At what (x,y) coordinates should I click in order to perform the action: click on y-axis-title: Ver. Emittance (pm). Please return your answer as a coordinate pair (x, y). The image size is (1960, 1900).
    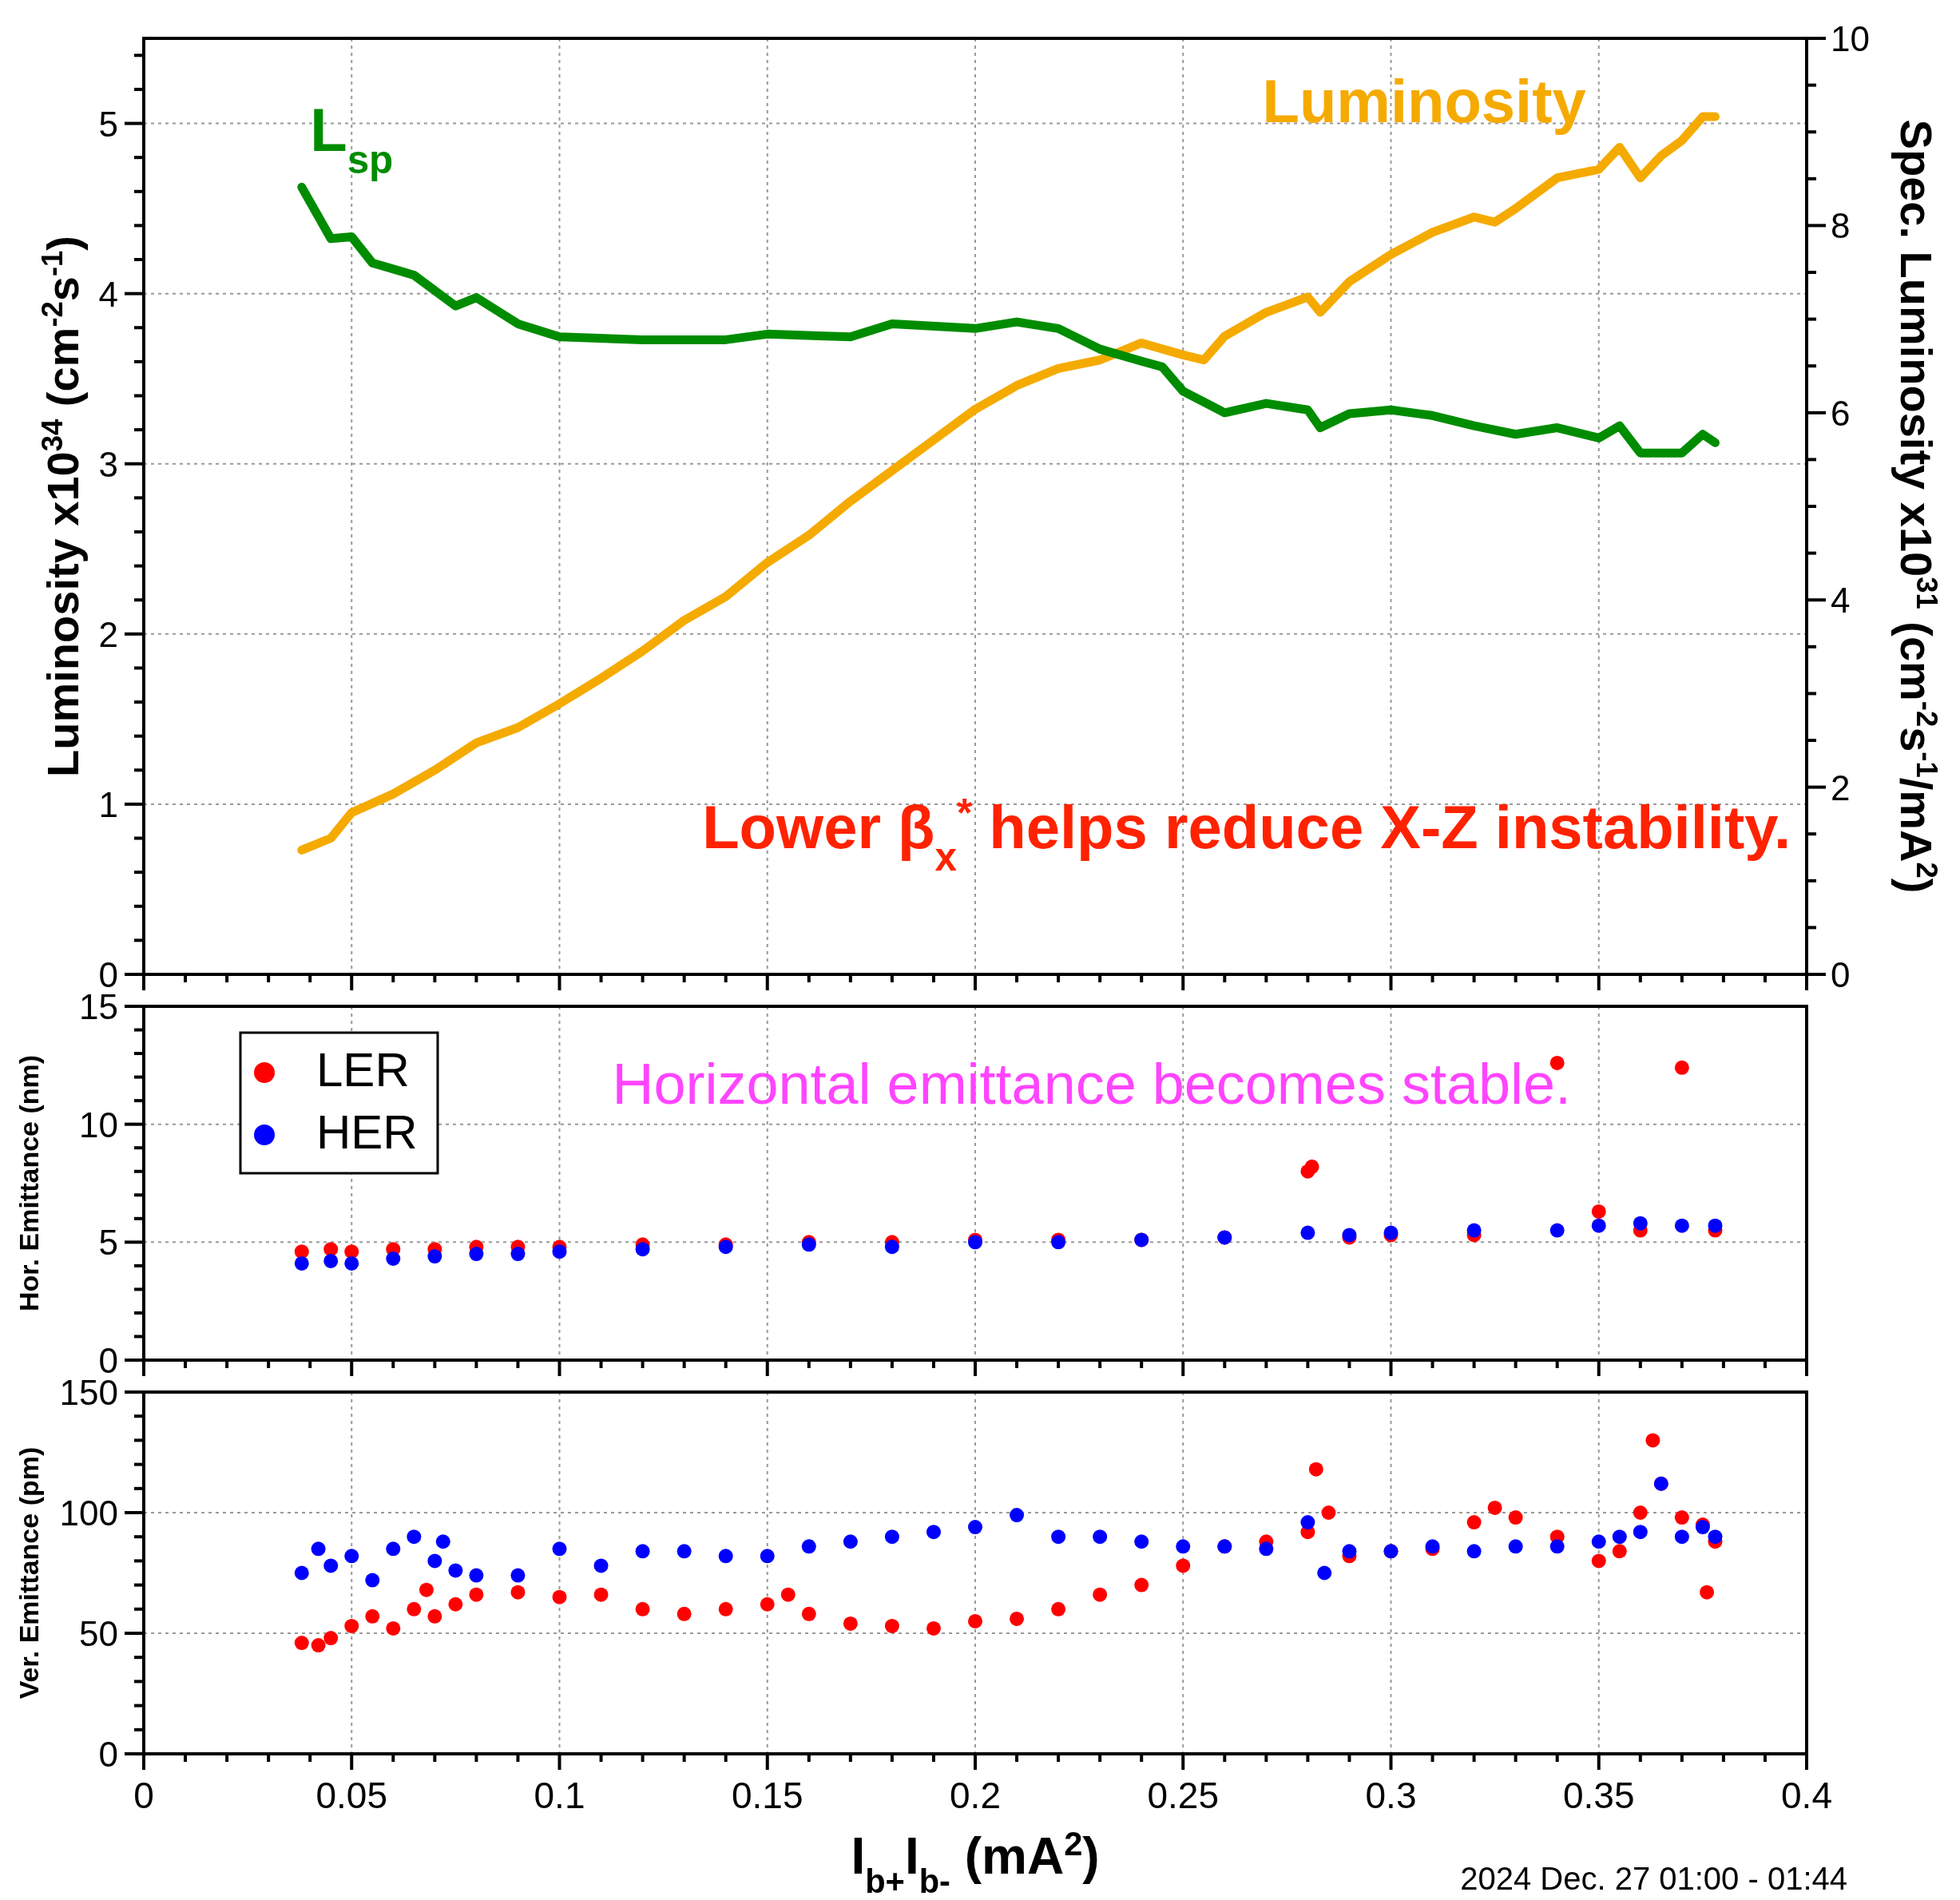
    Looking at the image, I should click on (29, 1573).